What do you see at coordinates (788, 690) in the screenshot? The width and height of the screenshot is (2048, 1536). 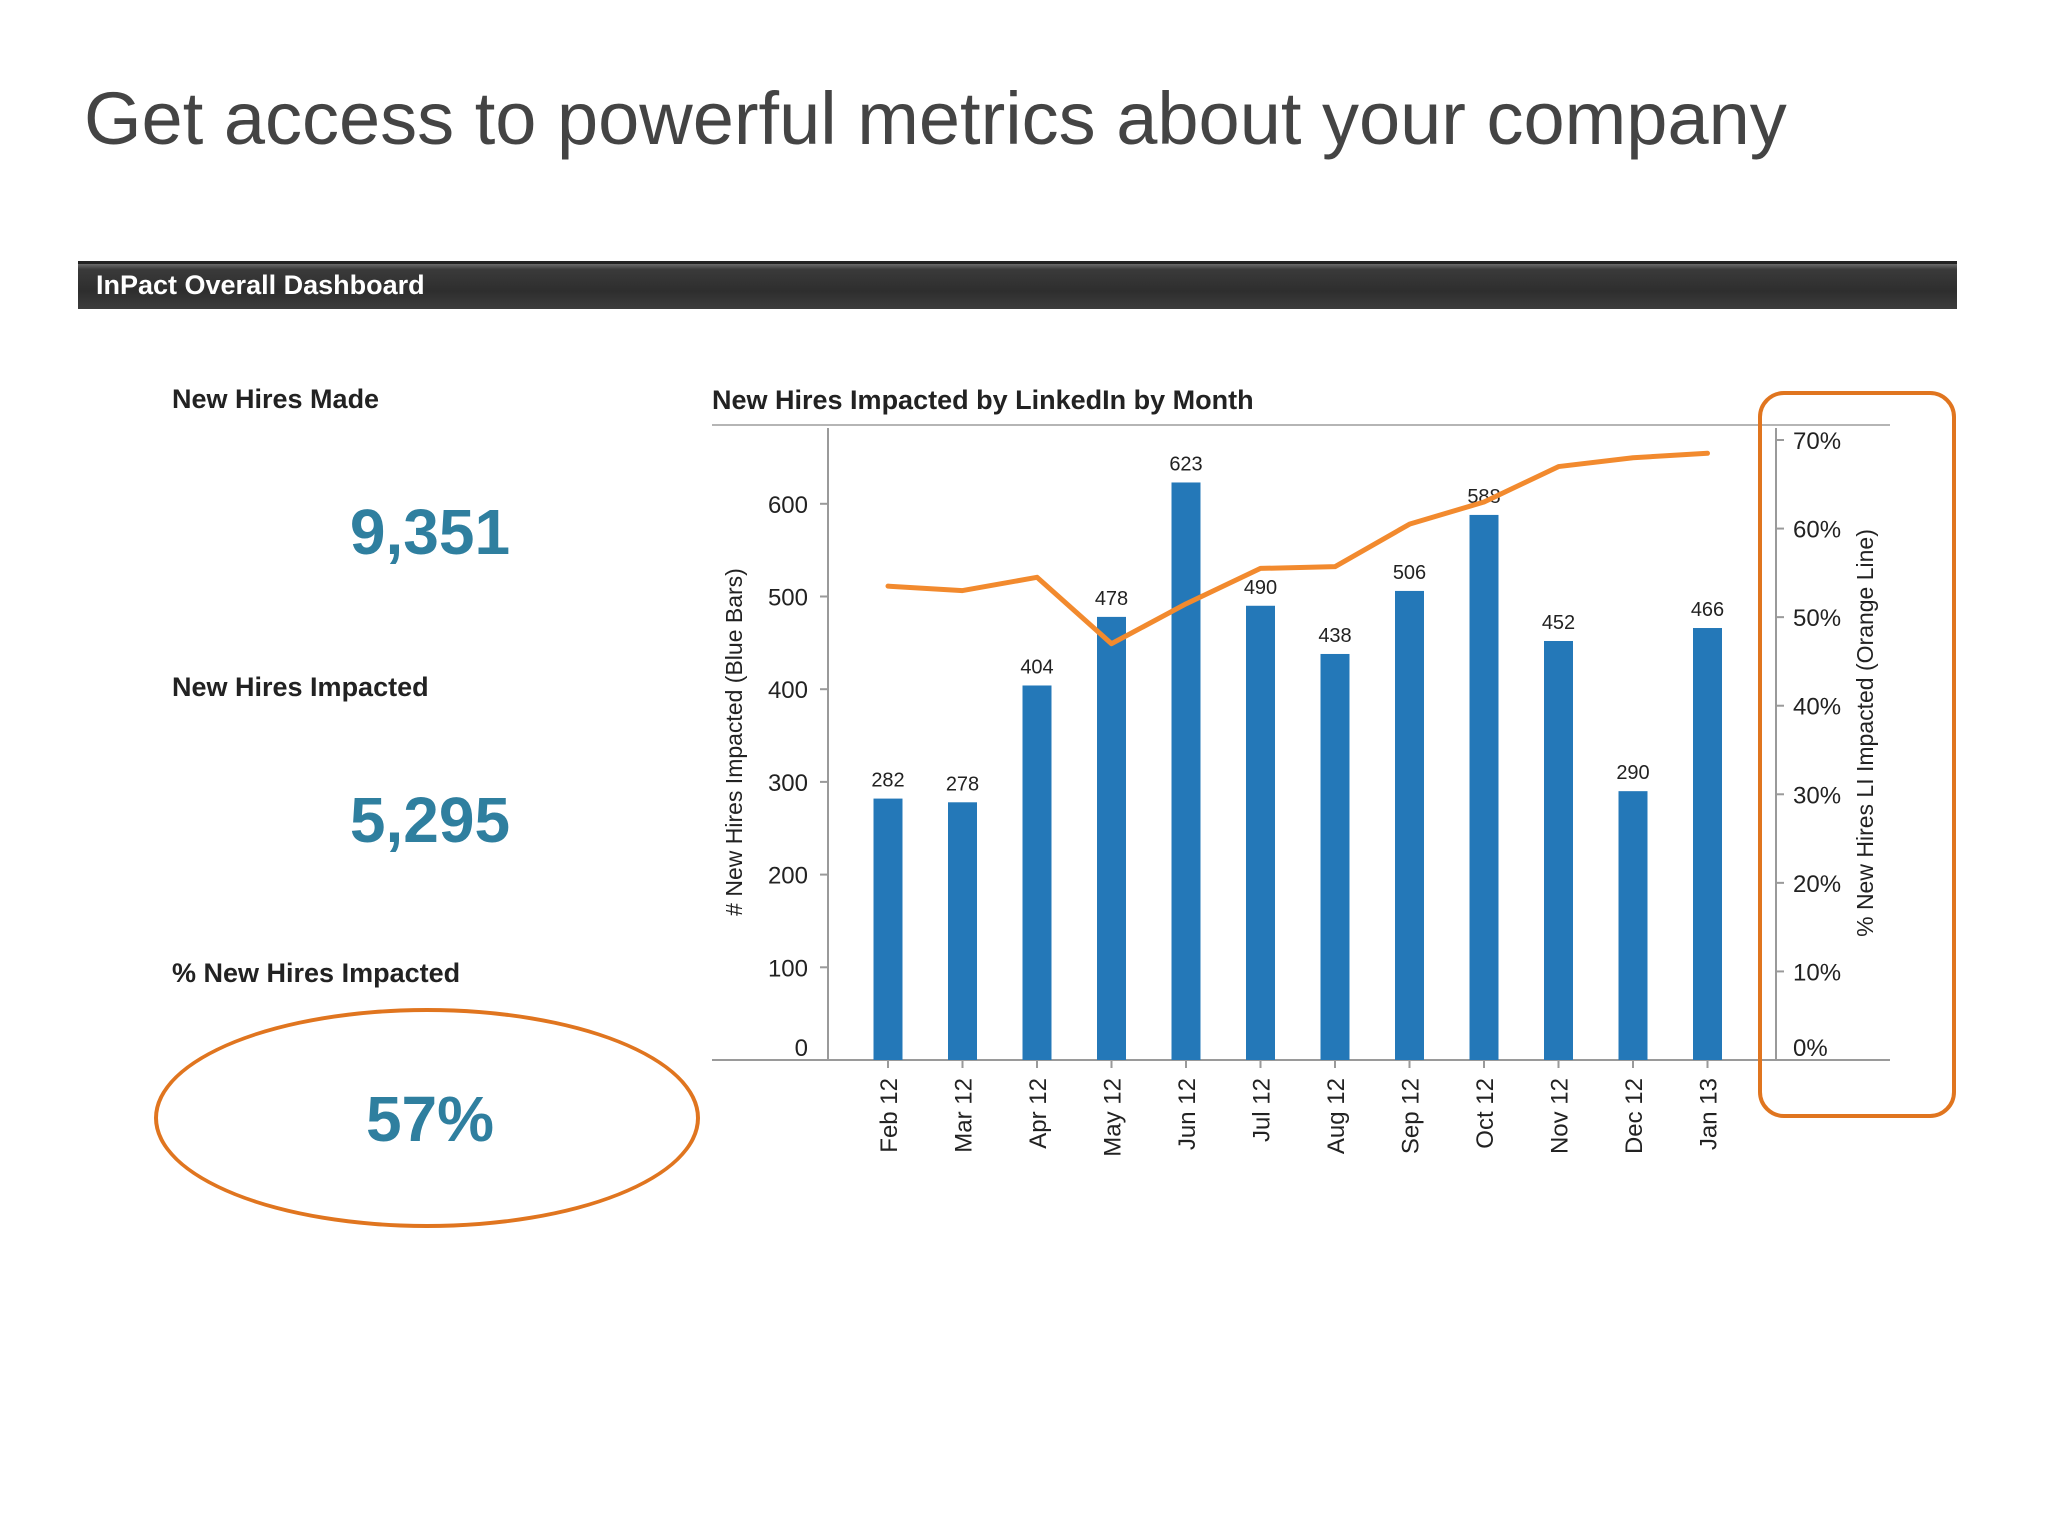 I see `left-tick-label: 400` at bounding box center [788, 690].